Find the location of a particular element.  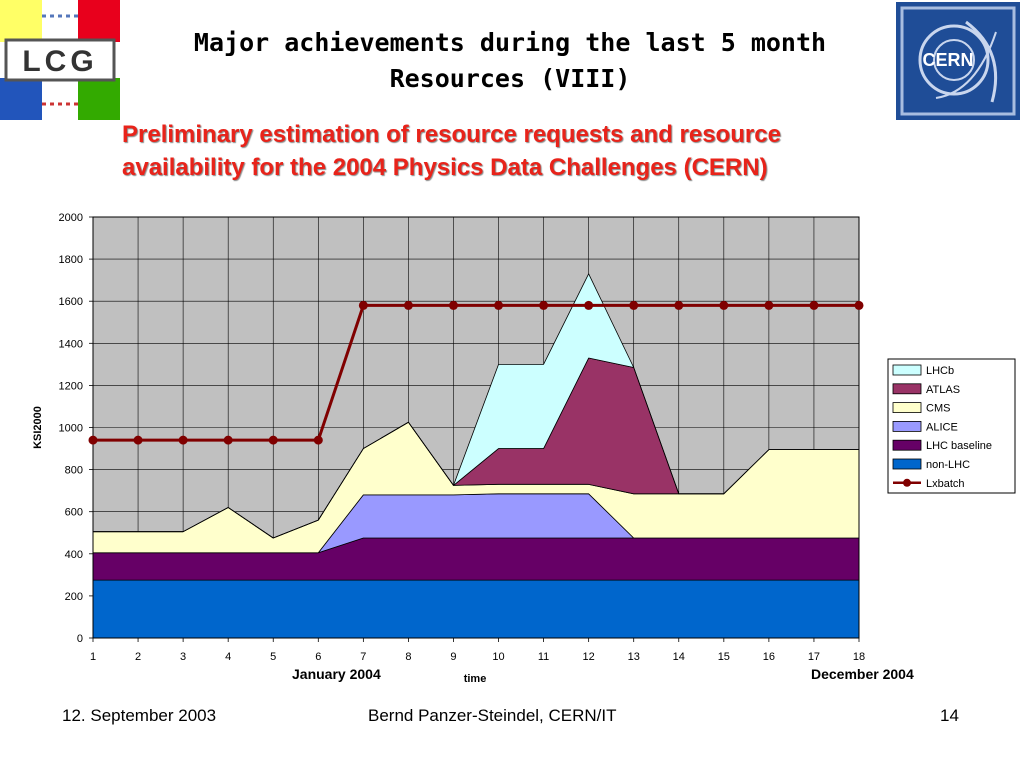

x-tick-label: 12 is located at coordinates (589, 657).